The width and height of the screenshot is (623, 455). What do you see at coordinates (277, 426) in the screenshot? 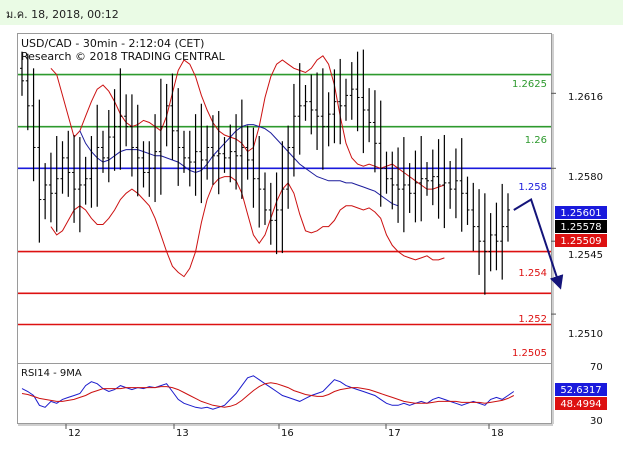
I see `x-axis-ticks` at bounding box center [277, 426].